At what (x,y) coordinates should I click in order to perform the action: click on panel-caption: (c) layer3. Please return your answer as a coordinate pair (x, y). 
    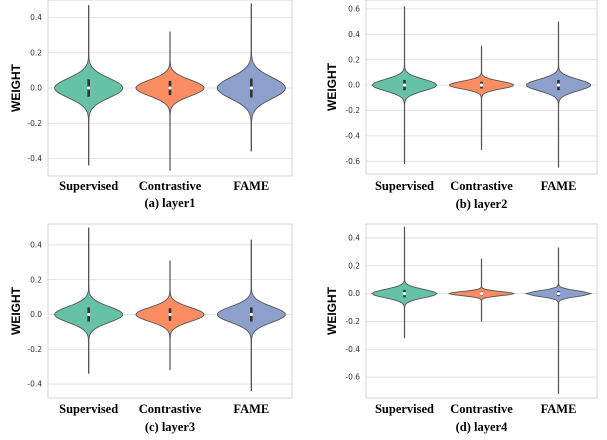
    Looking at the image, I should click on (170, 427).